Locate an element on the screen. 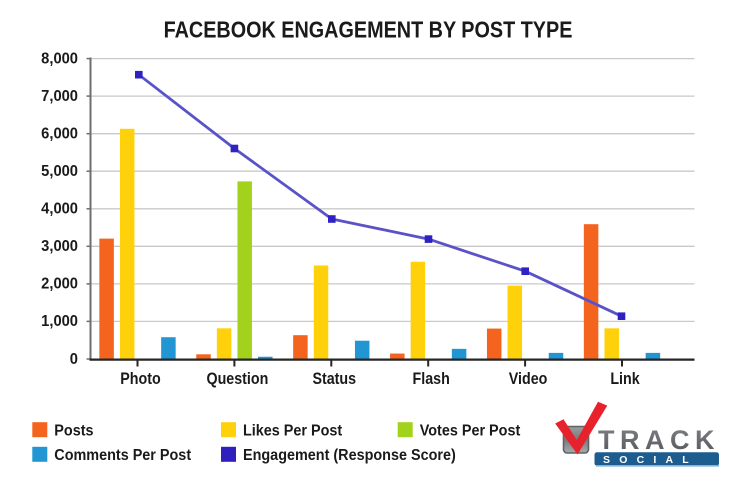 The image size is (737, 478). svg-text: Engagement (Response Score) is located at coordinates (349, 455).